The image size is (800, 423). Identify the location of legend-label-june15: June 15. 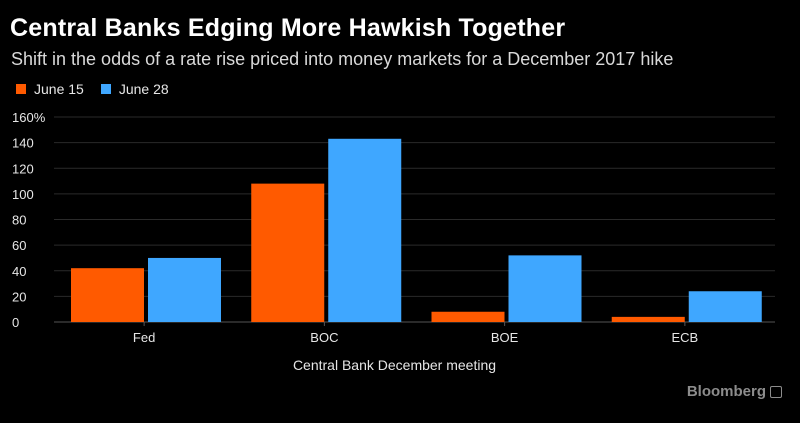
(59, 89).